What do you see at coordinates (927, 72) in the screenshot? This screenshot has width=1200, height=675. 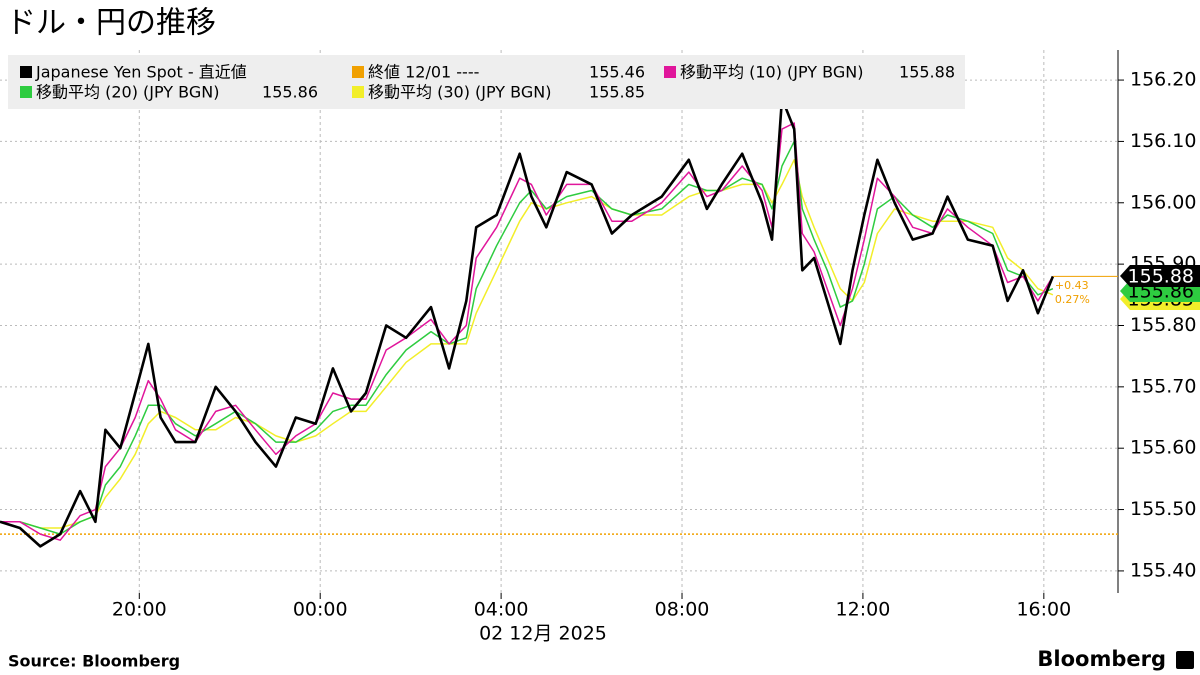 I see `legend-value: 155.88` at bounding box center [927, 72].